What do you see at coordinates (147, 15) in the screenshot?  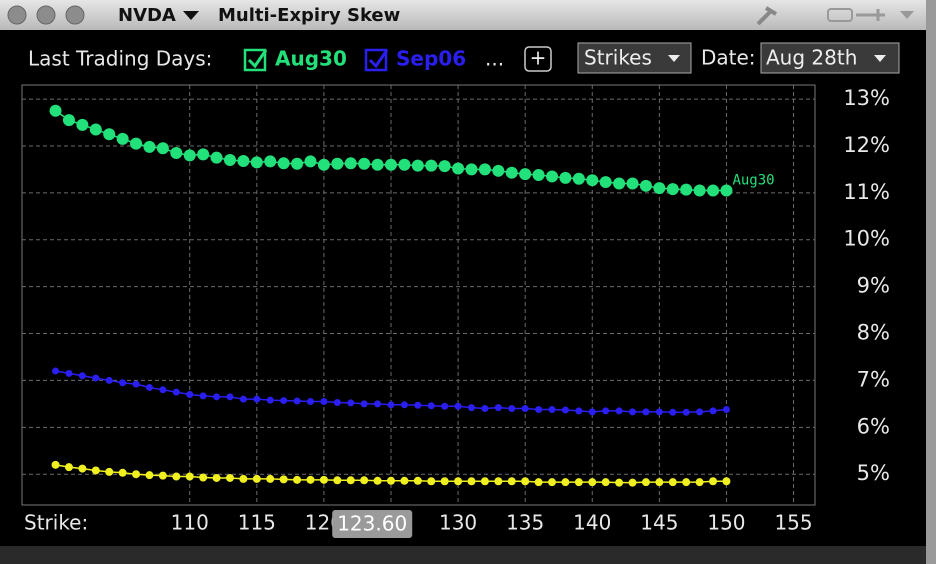 I see `symbol: NVDA` at bounding box center [147, 15].